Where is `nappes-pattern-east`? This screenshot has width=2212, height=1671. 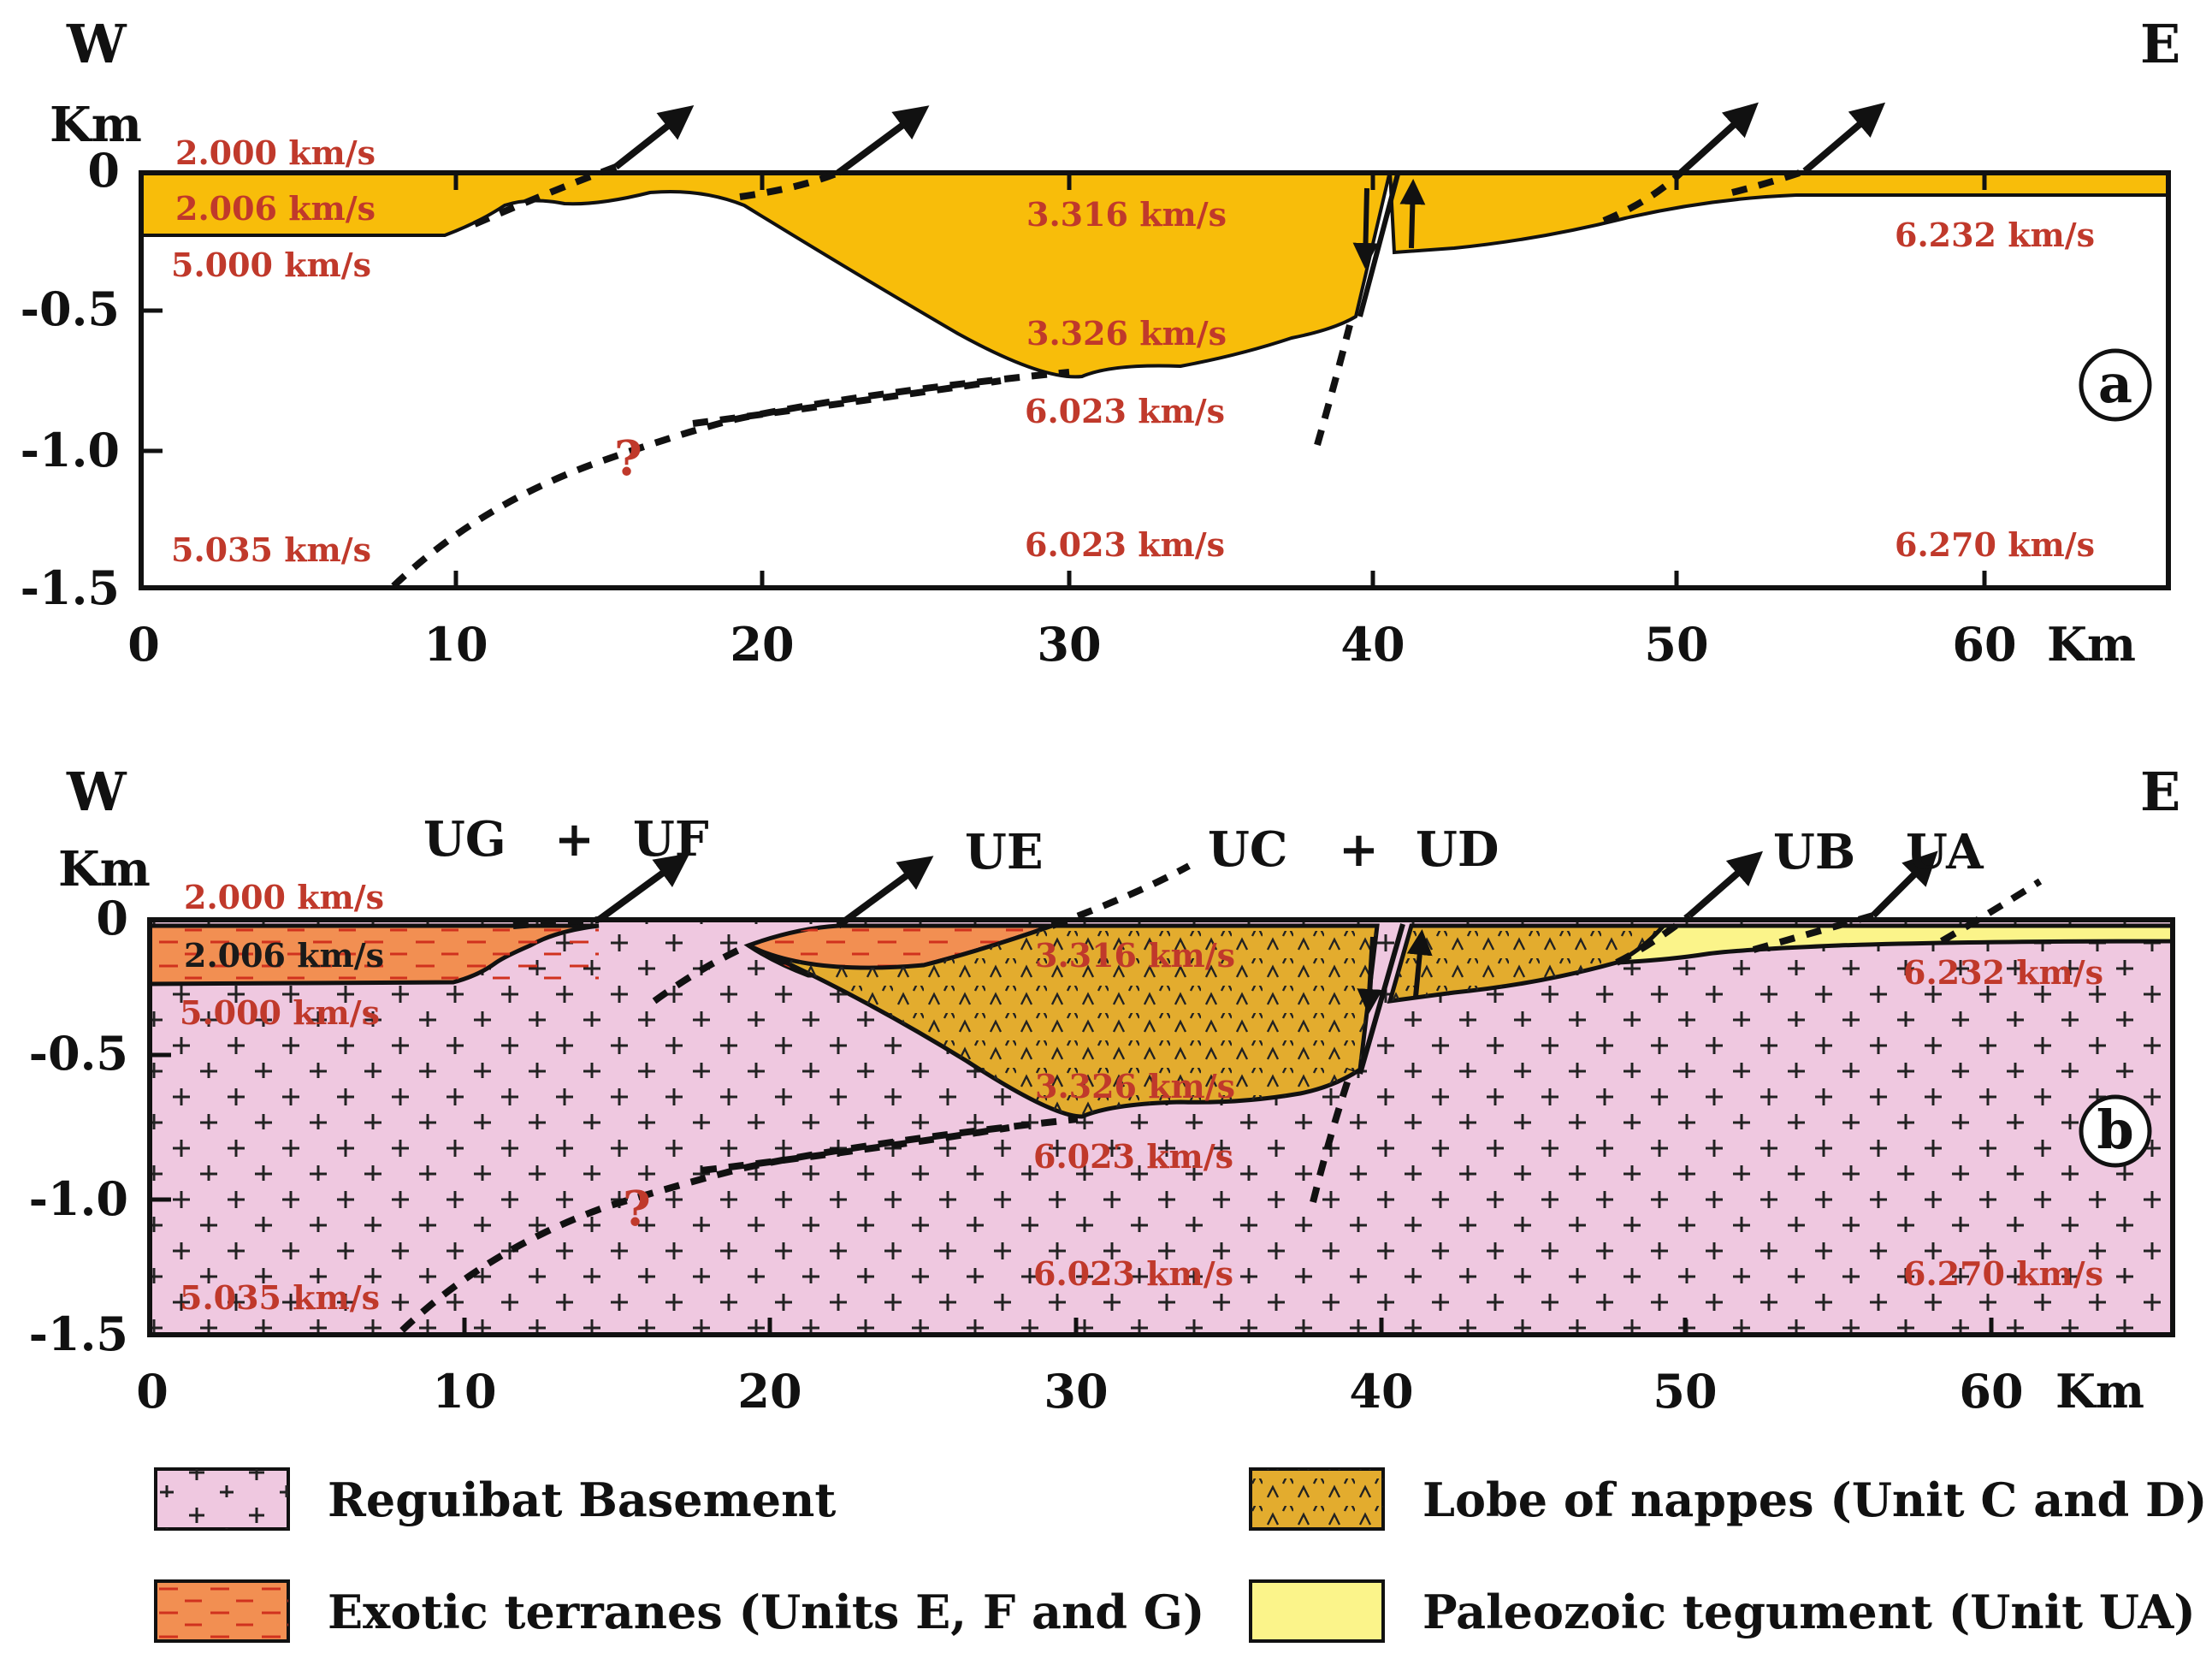
nappes-pattern-east is located at coordinates (1527, 964).